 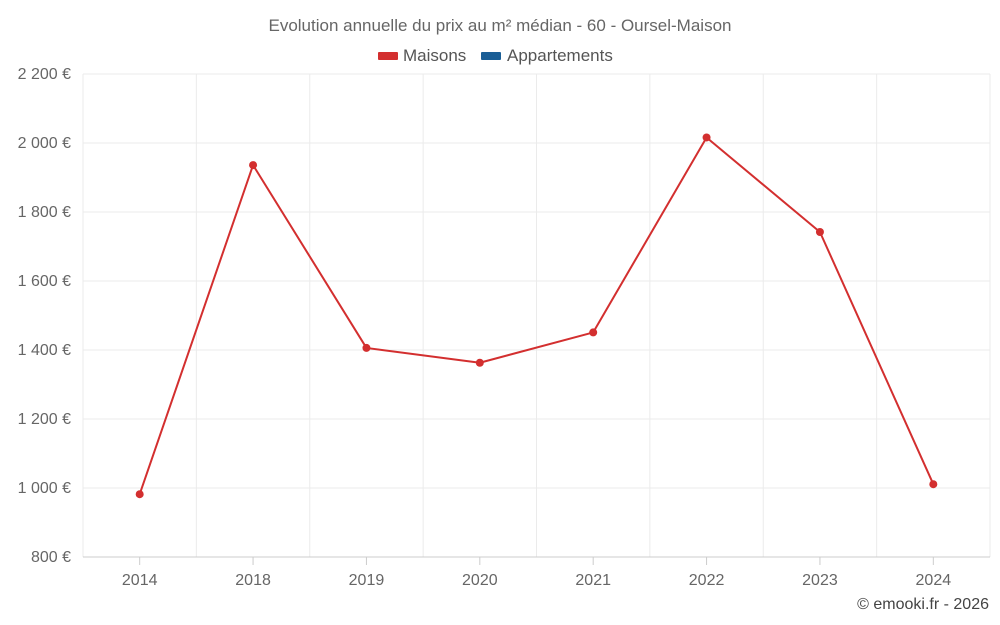 I want to click on y-tick-label: 1 600 €, so click(x=44, y=281).